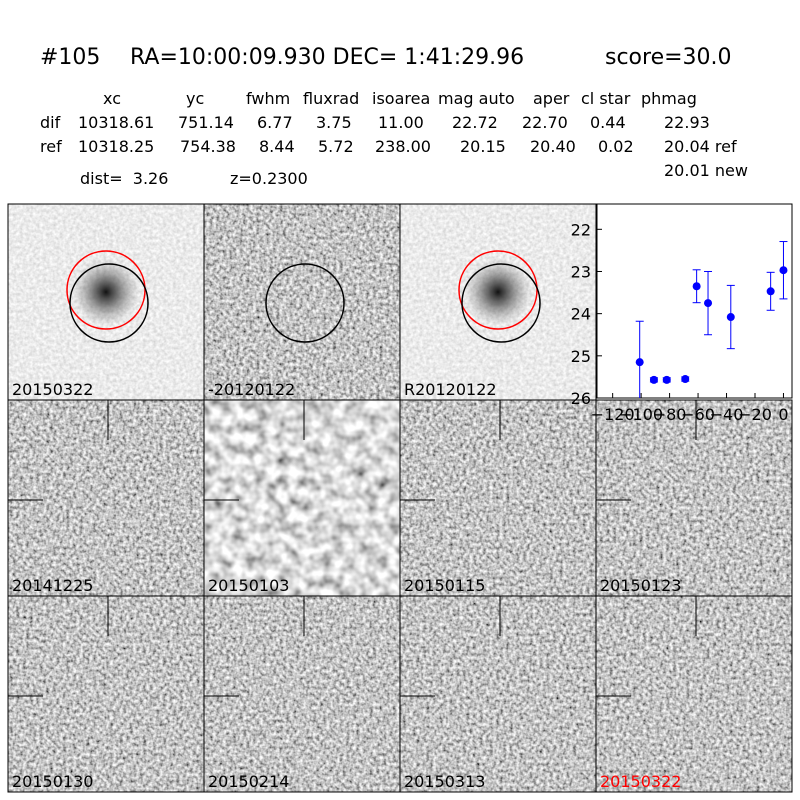  Describe the element at coordinates (475, 122) in the screenshot. I see `table-cell: 22.72` at that location.